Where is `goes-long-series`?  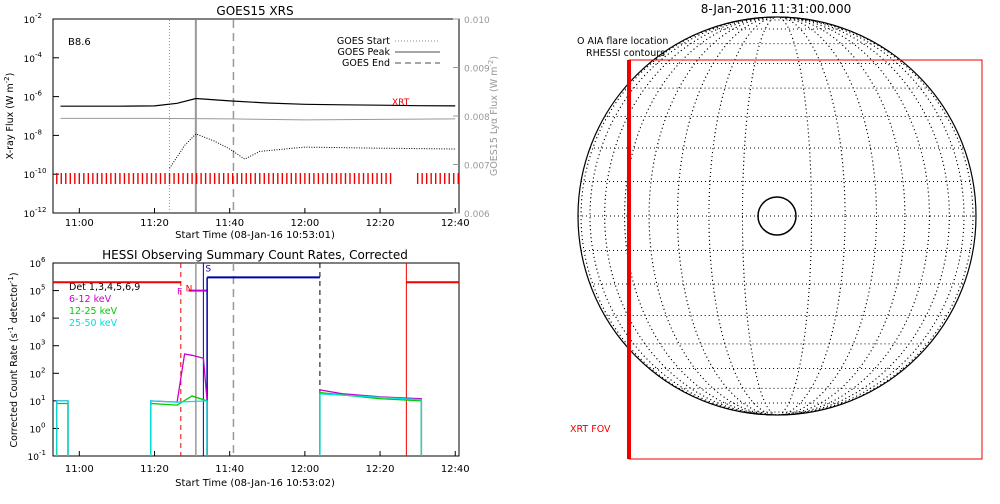 goes-long-series is located at coordinates (258, 102).